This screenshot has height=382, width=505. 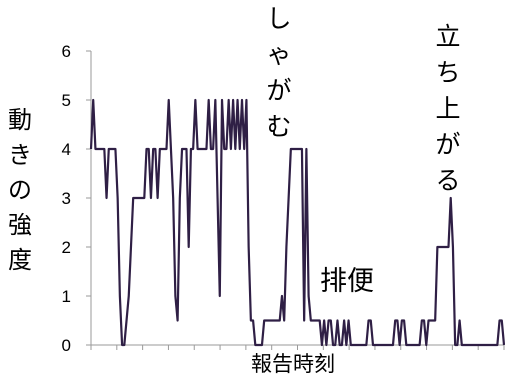 I want to click on annotation-crouch-char: ゃ, so click(x=278, y=54).